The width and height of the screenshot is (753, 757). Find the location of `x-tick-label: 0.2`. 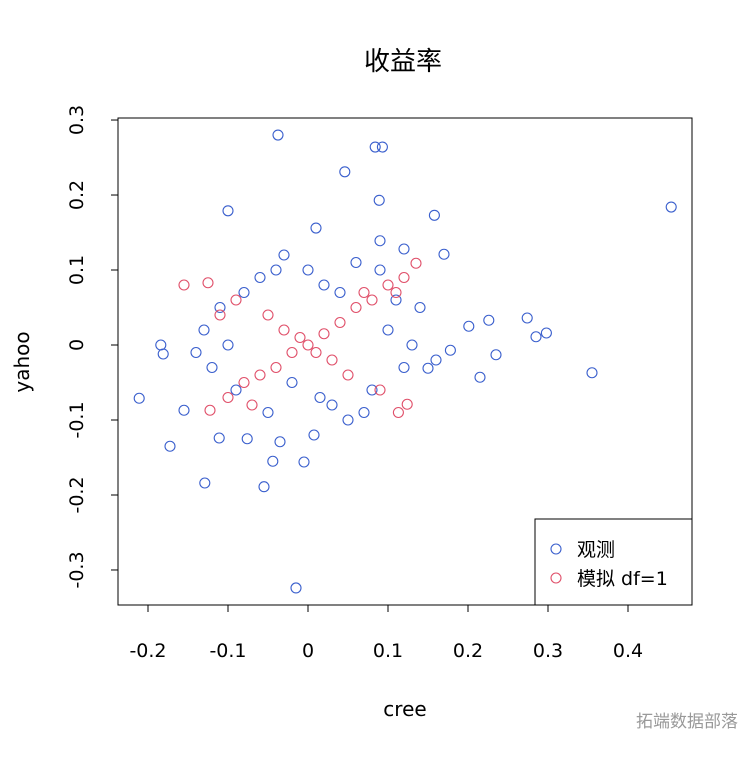

x-tick-label: 0.2 is located at coordinates (468, 651).